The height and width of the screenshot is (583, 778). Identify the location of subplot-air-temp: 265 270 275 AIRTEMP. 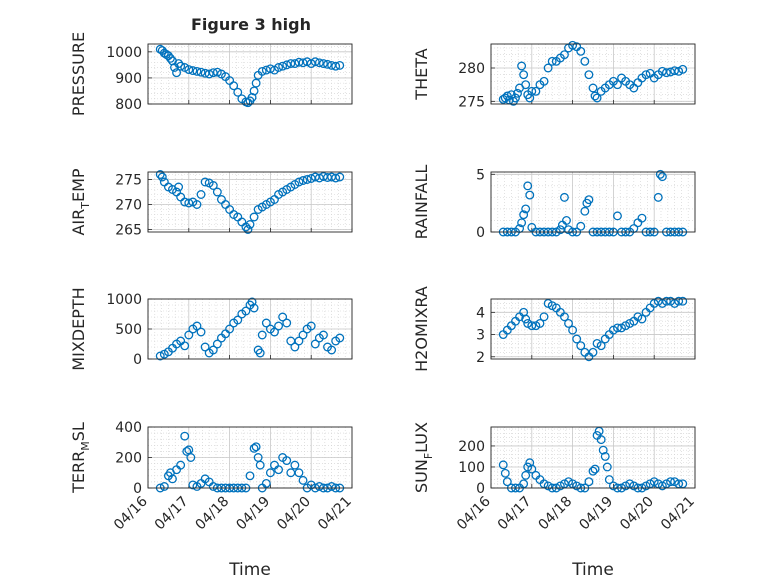
(211, 203).